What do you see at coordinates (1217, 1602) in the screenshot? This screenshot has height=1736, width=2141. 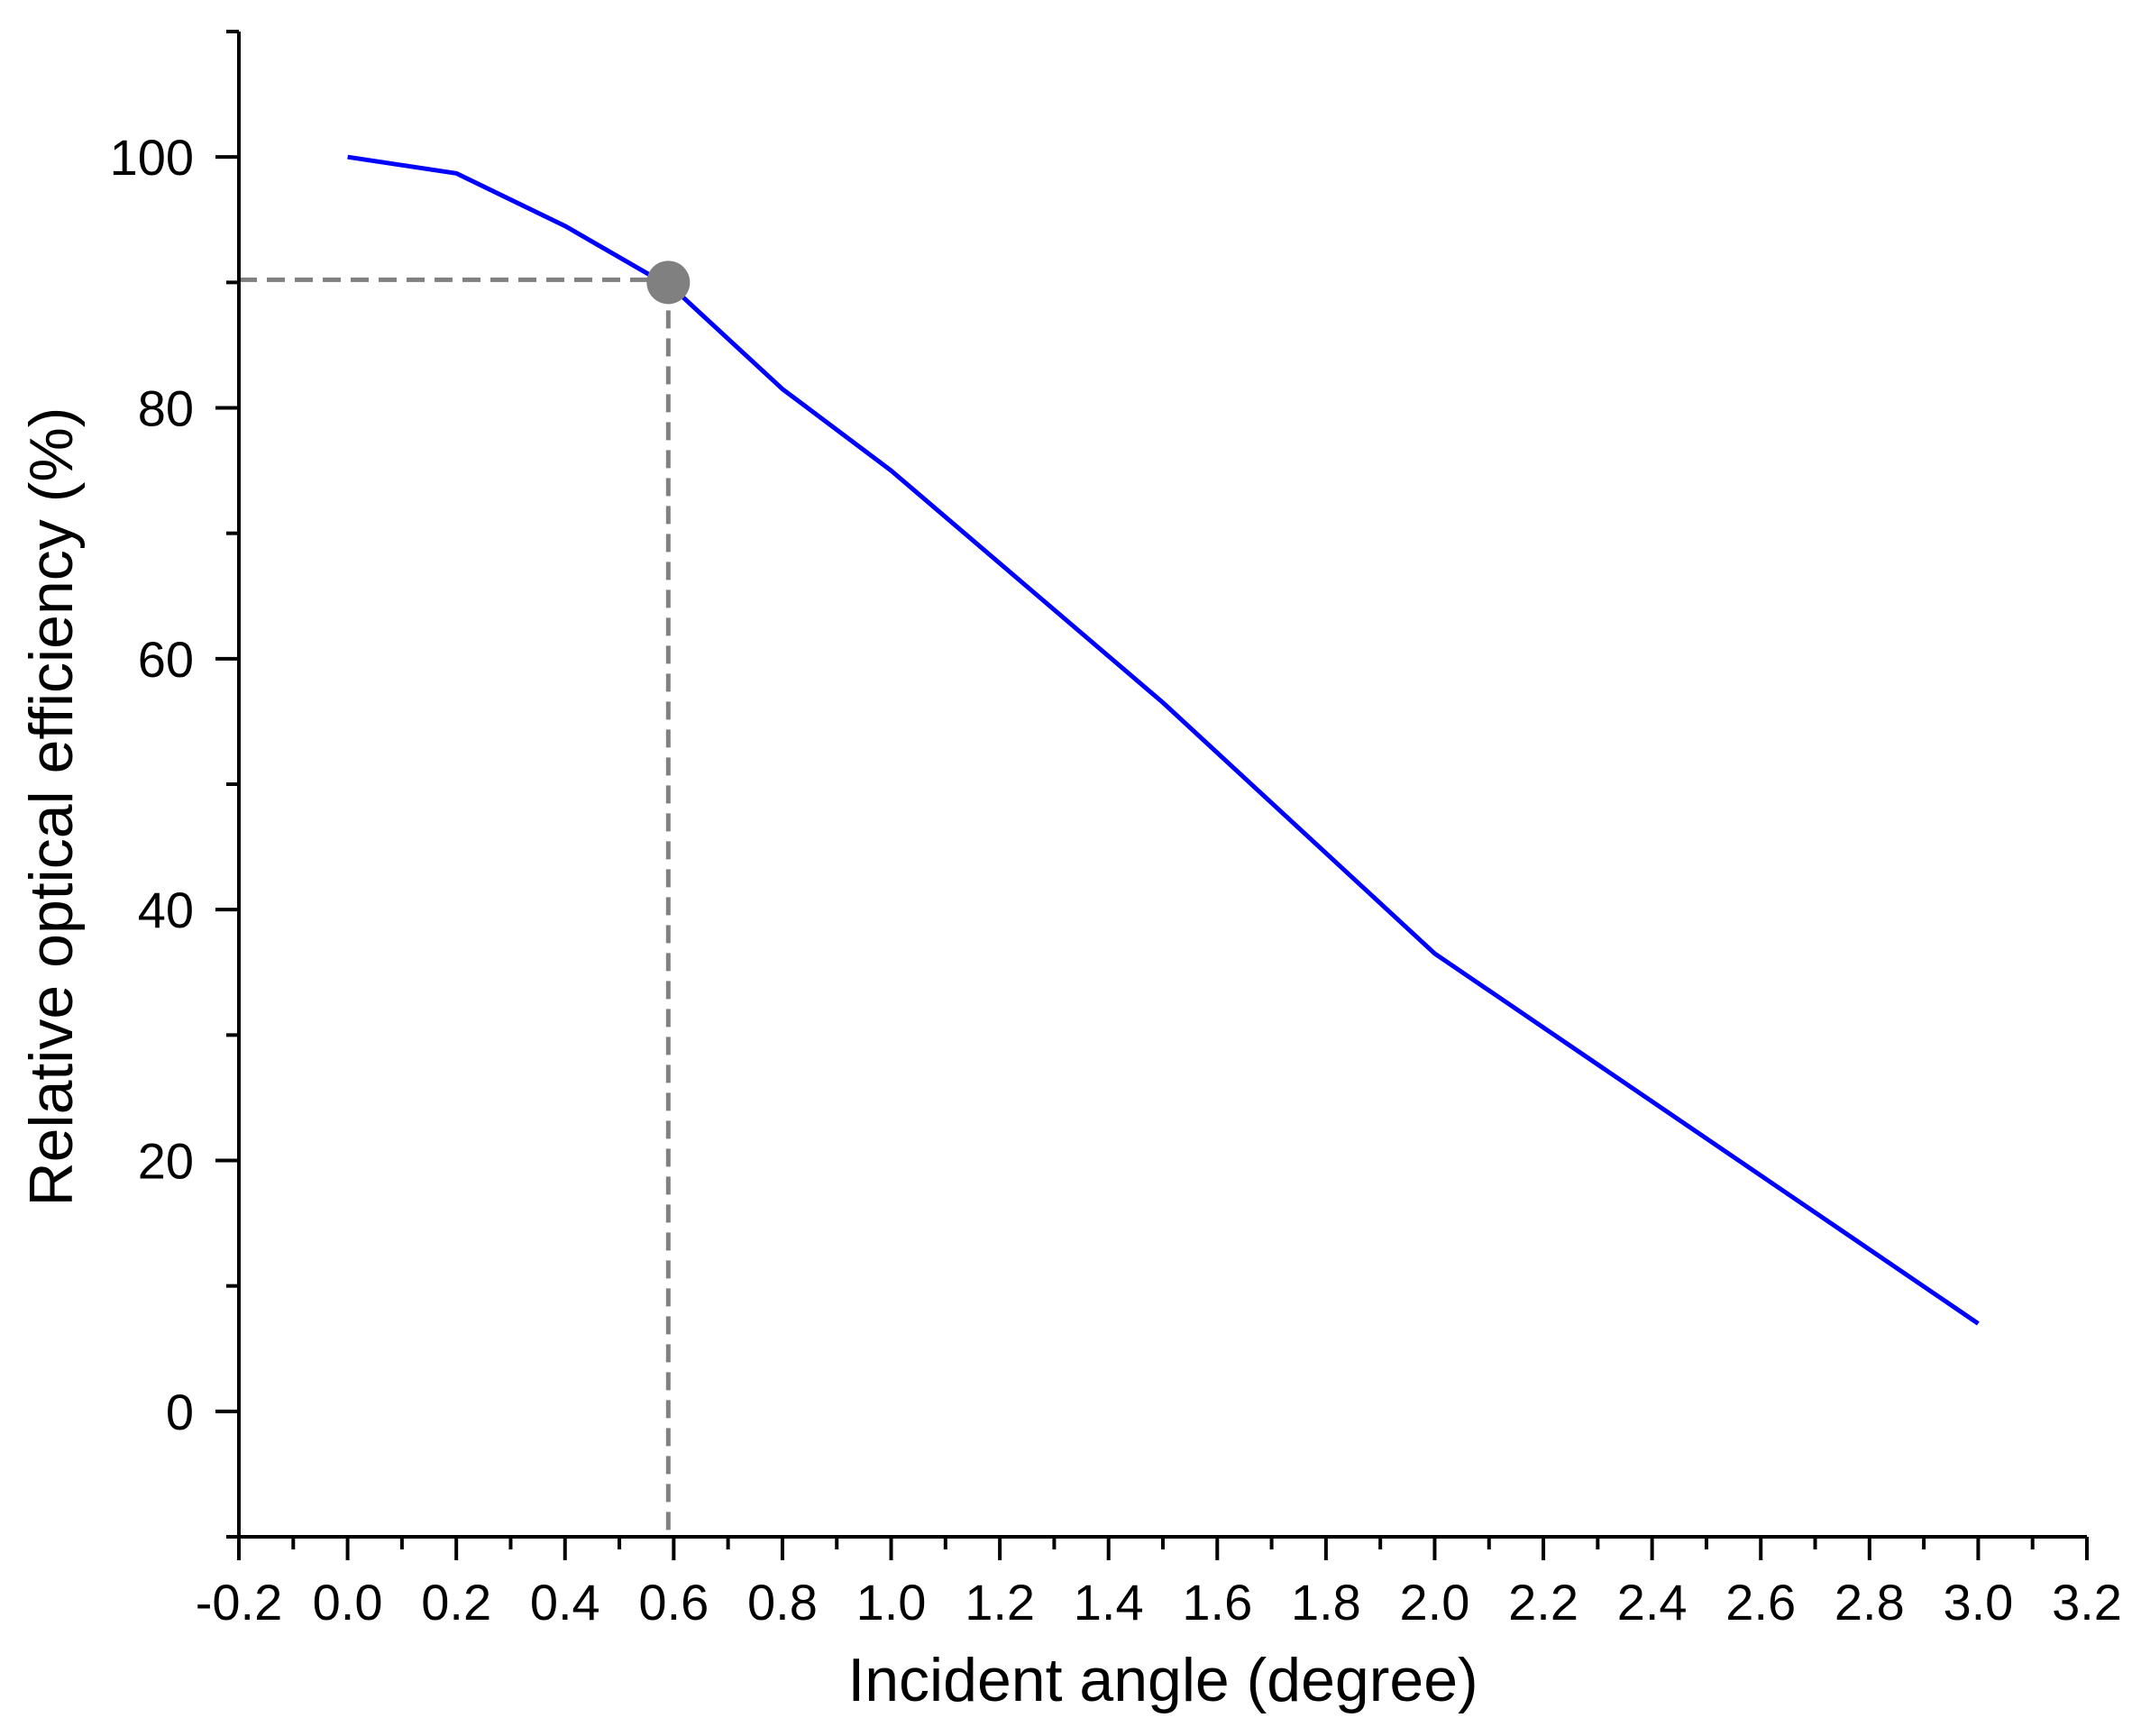 I see `x-tick-label: 1.6` at bounding box center [1217, 1602].